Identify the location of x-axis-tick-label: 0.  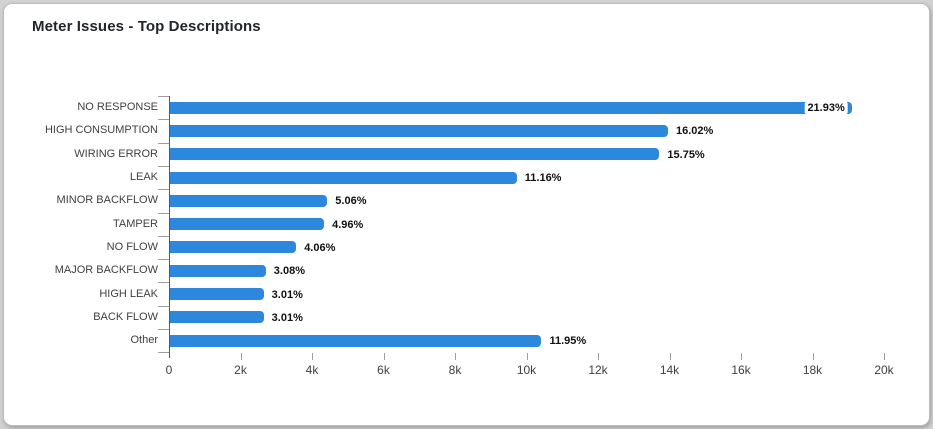
(169, 370).